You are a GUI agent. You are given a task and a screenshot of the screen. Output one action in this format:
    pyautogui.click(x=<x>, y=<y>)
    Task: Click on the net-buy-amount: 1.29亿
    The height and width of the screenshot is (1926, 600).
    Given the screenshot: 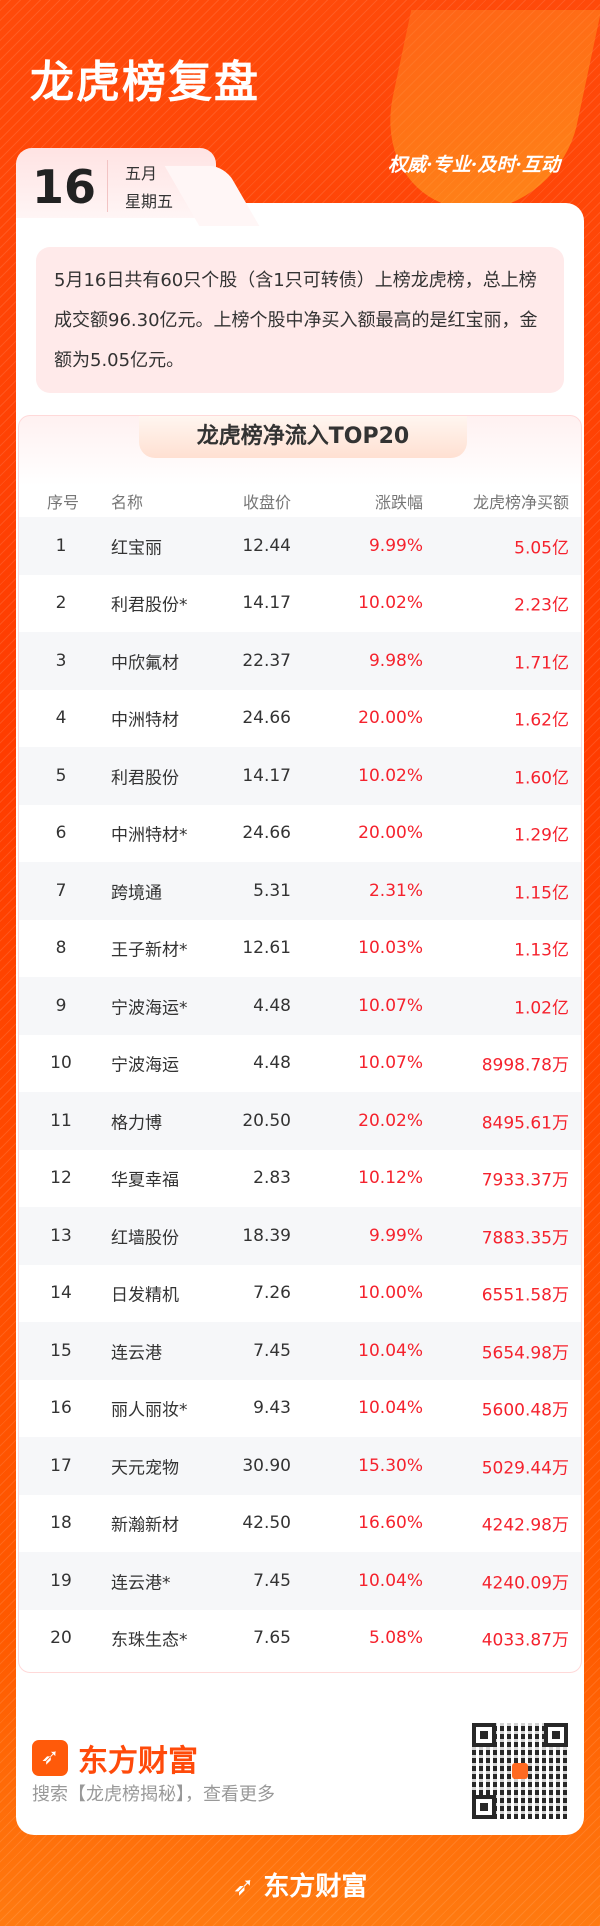 What is the action you would take?
    pyautogui.click(x=541, y=835)
    